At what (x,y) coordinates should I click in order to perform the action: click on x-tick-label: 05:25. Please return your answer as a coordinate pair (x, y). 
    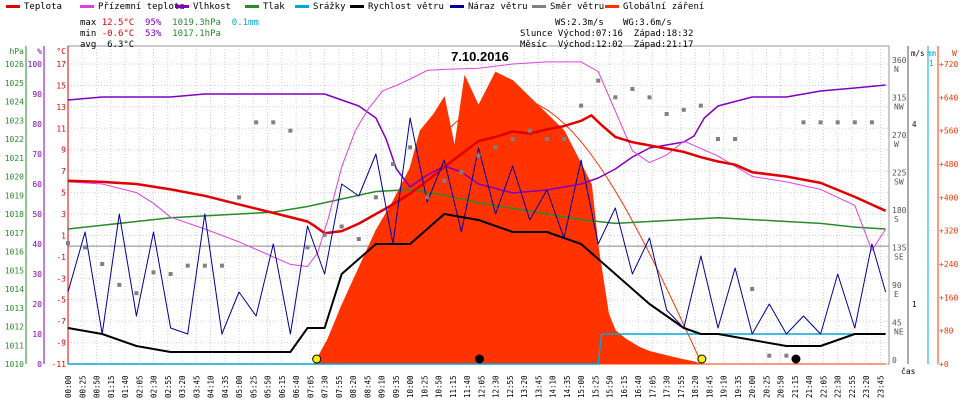
    Looking at the image, I should click on (253, 386).